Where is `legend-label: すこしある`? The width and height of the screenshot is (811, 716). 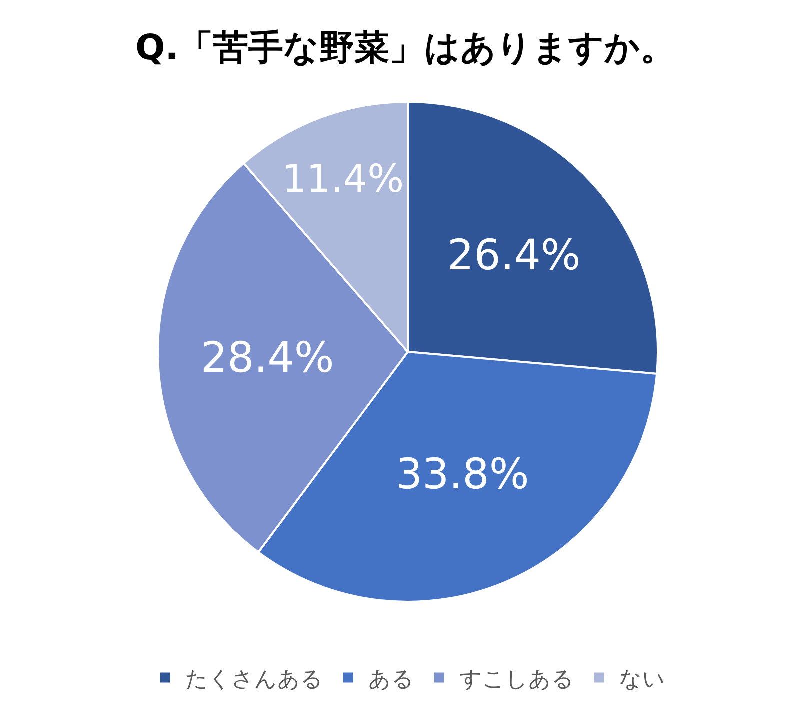 legend-label: すこしある is located at coordinates (516, 679).